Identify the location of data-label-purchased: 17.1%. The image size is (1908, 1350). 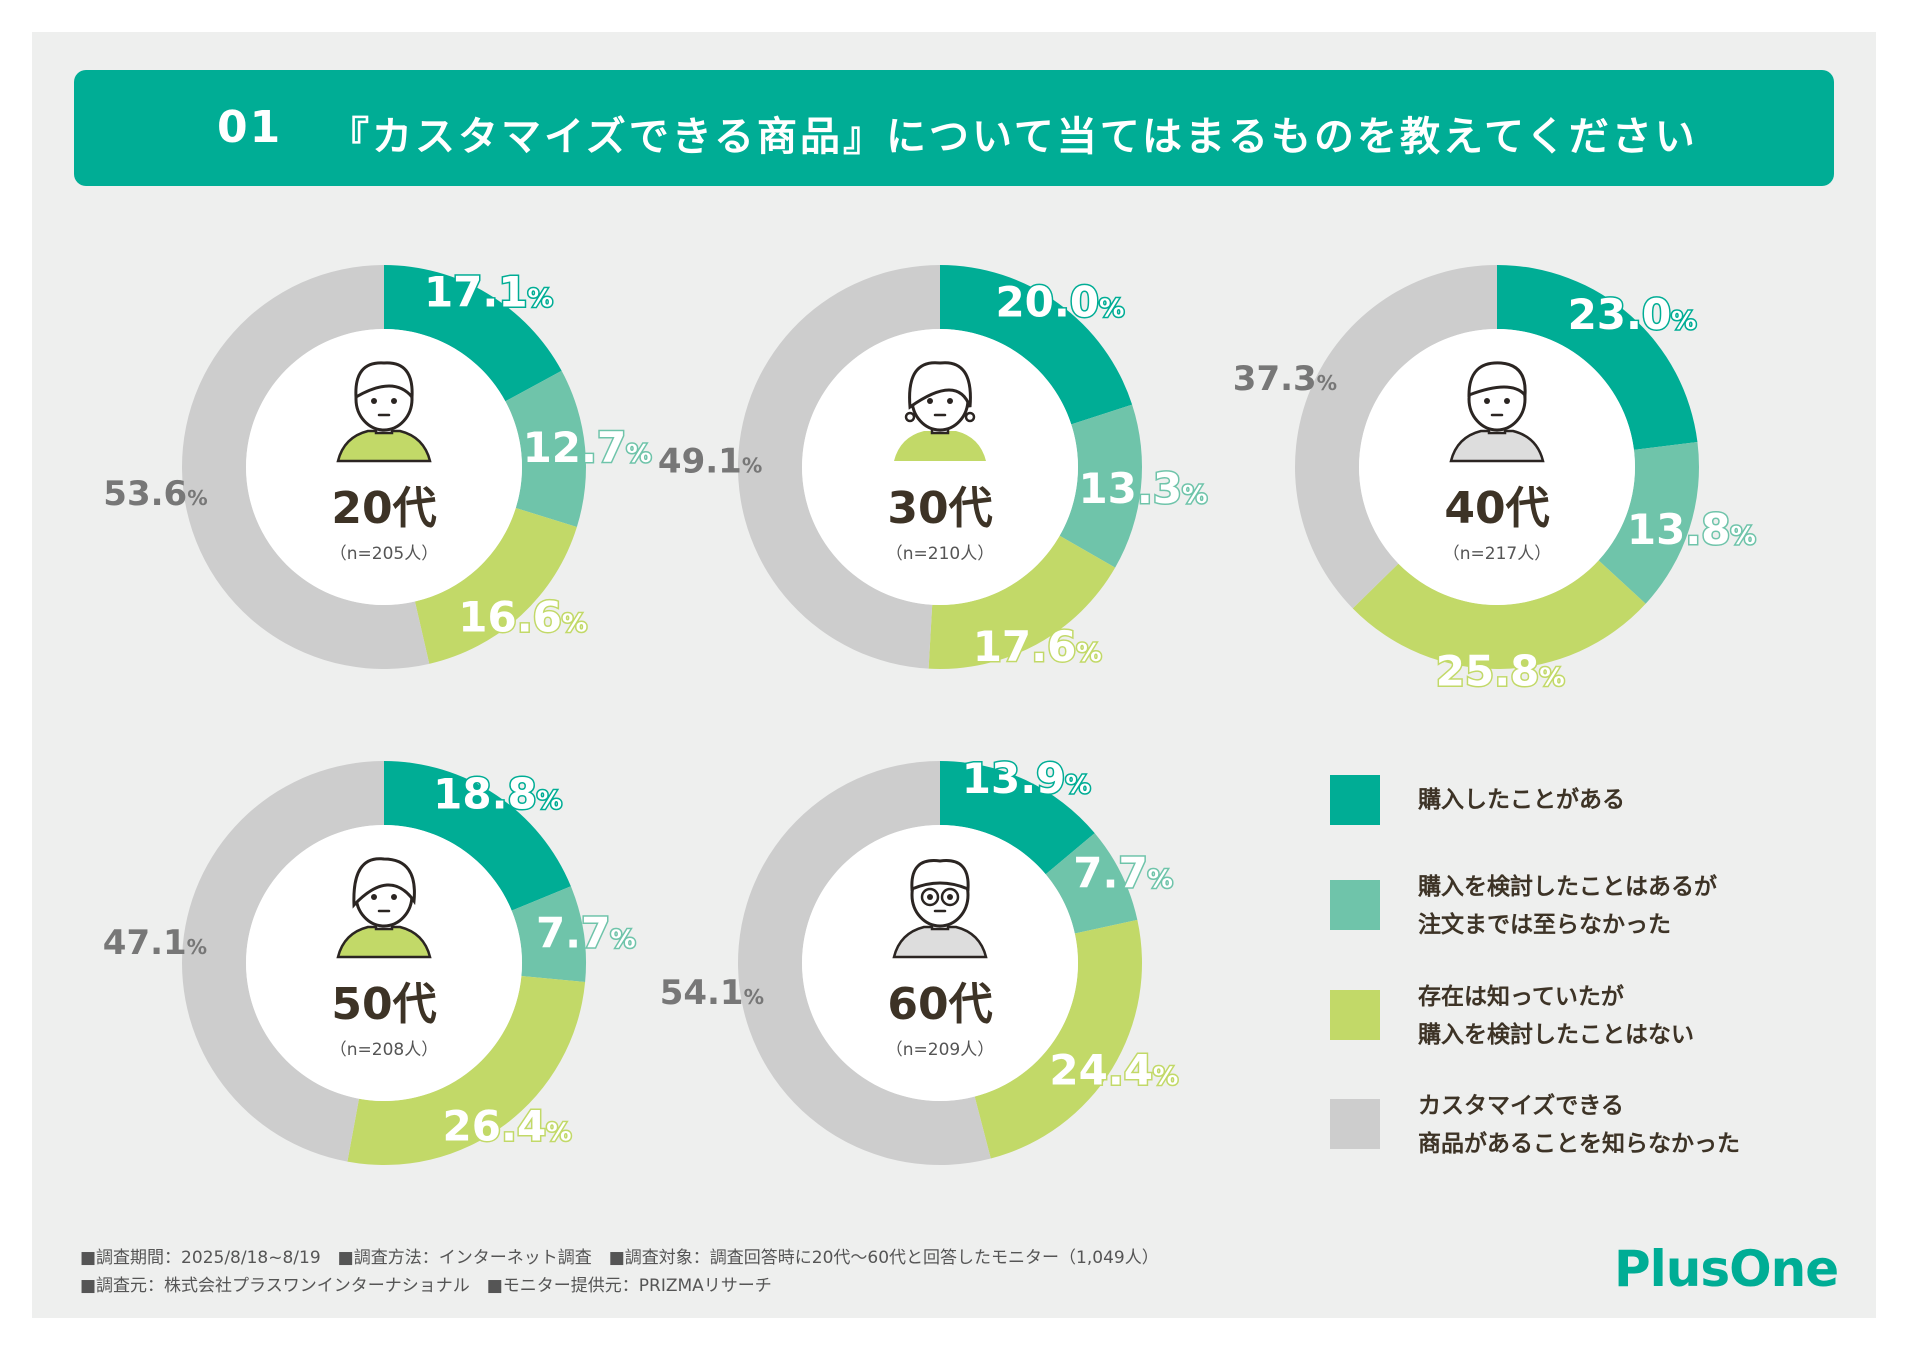
(488, 291).